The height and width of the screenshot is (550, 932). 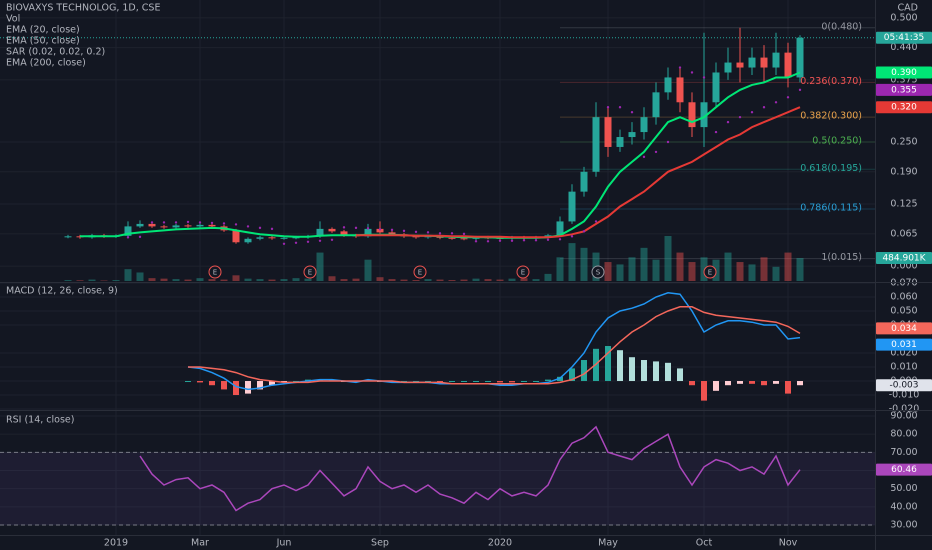 What do you see at coordinates (831, 168) in the screenshot?
I see `fib-label: 0.618(0.195)` at bounding box center [831, 168].